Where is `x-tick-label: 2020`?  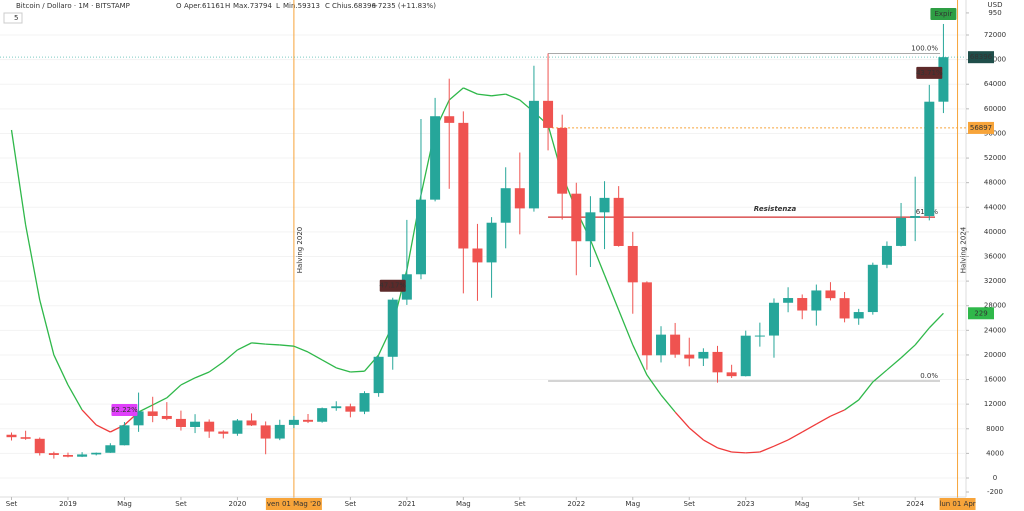
x-tick-label: 2020 is located at coordinates (238, 504).